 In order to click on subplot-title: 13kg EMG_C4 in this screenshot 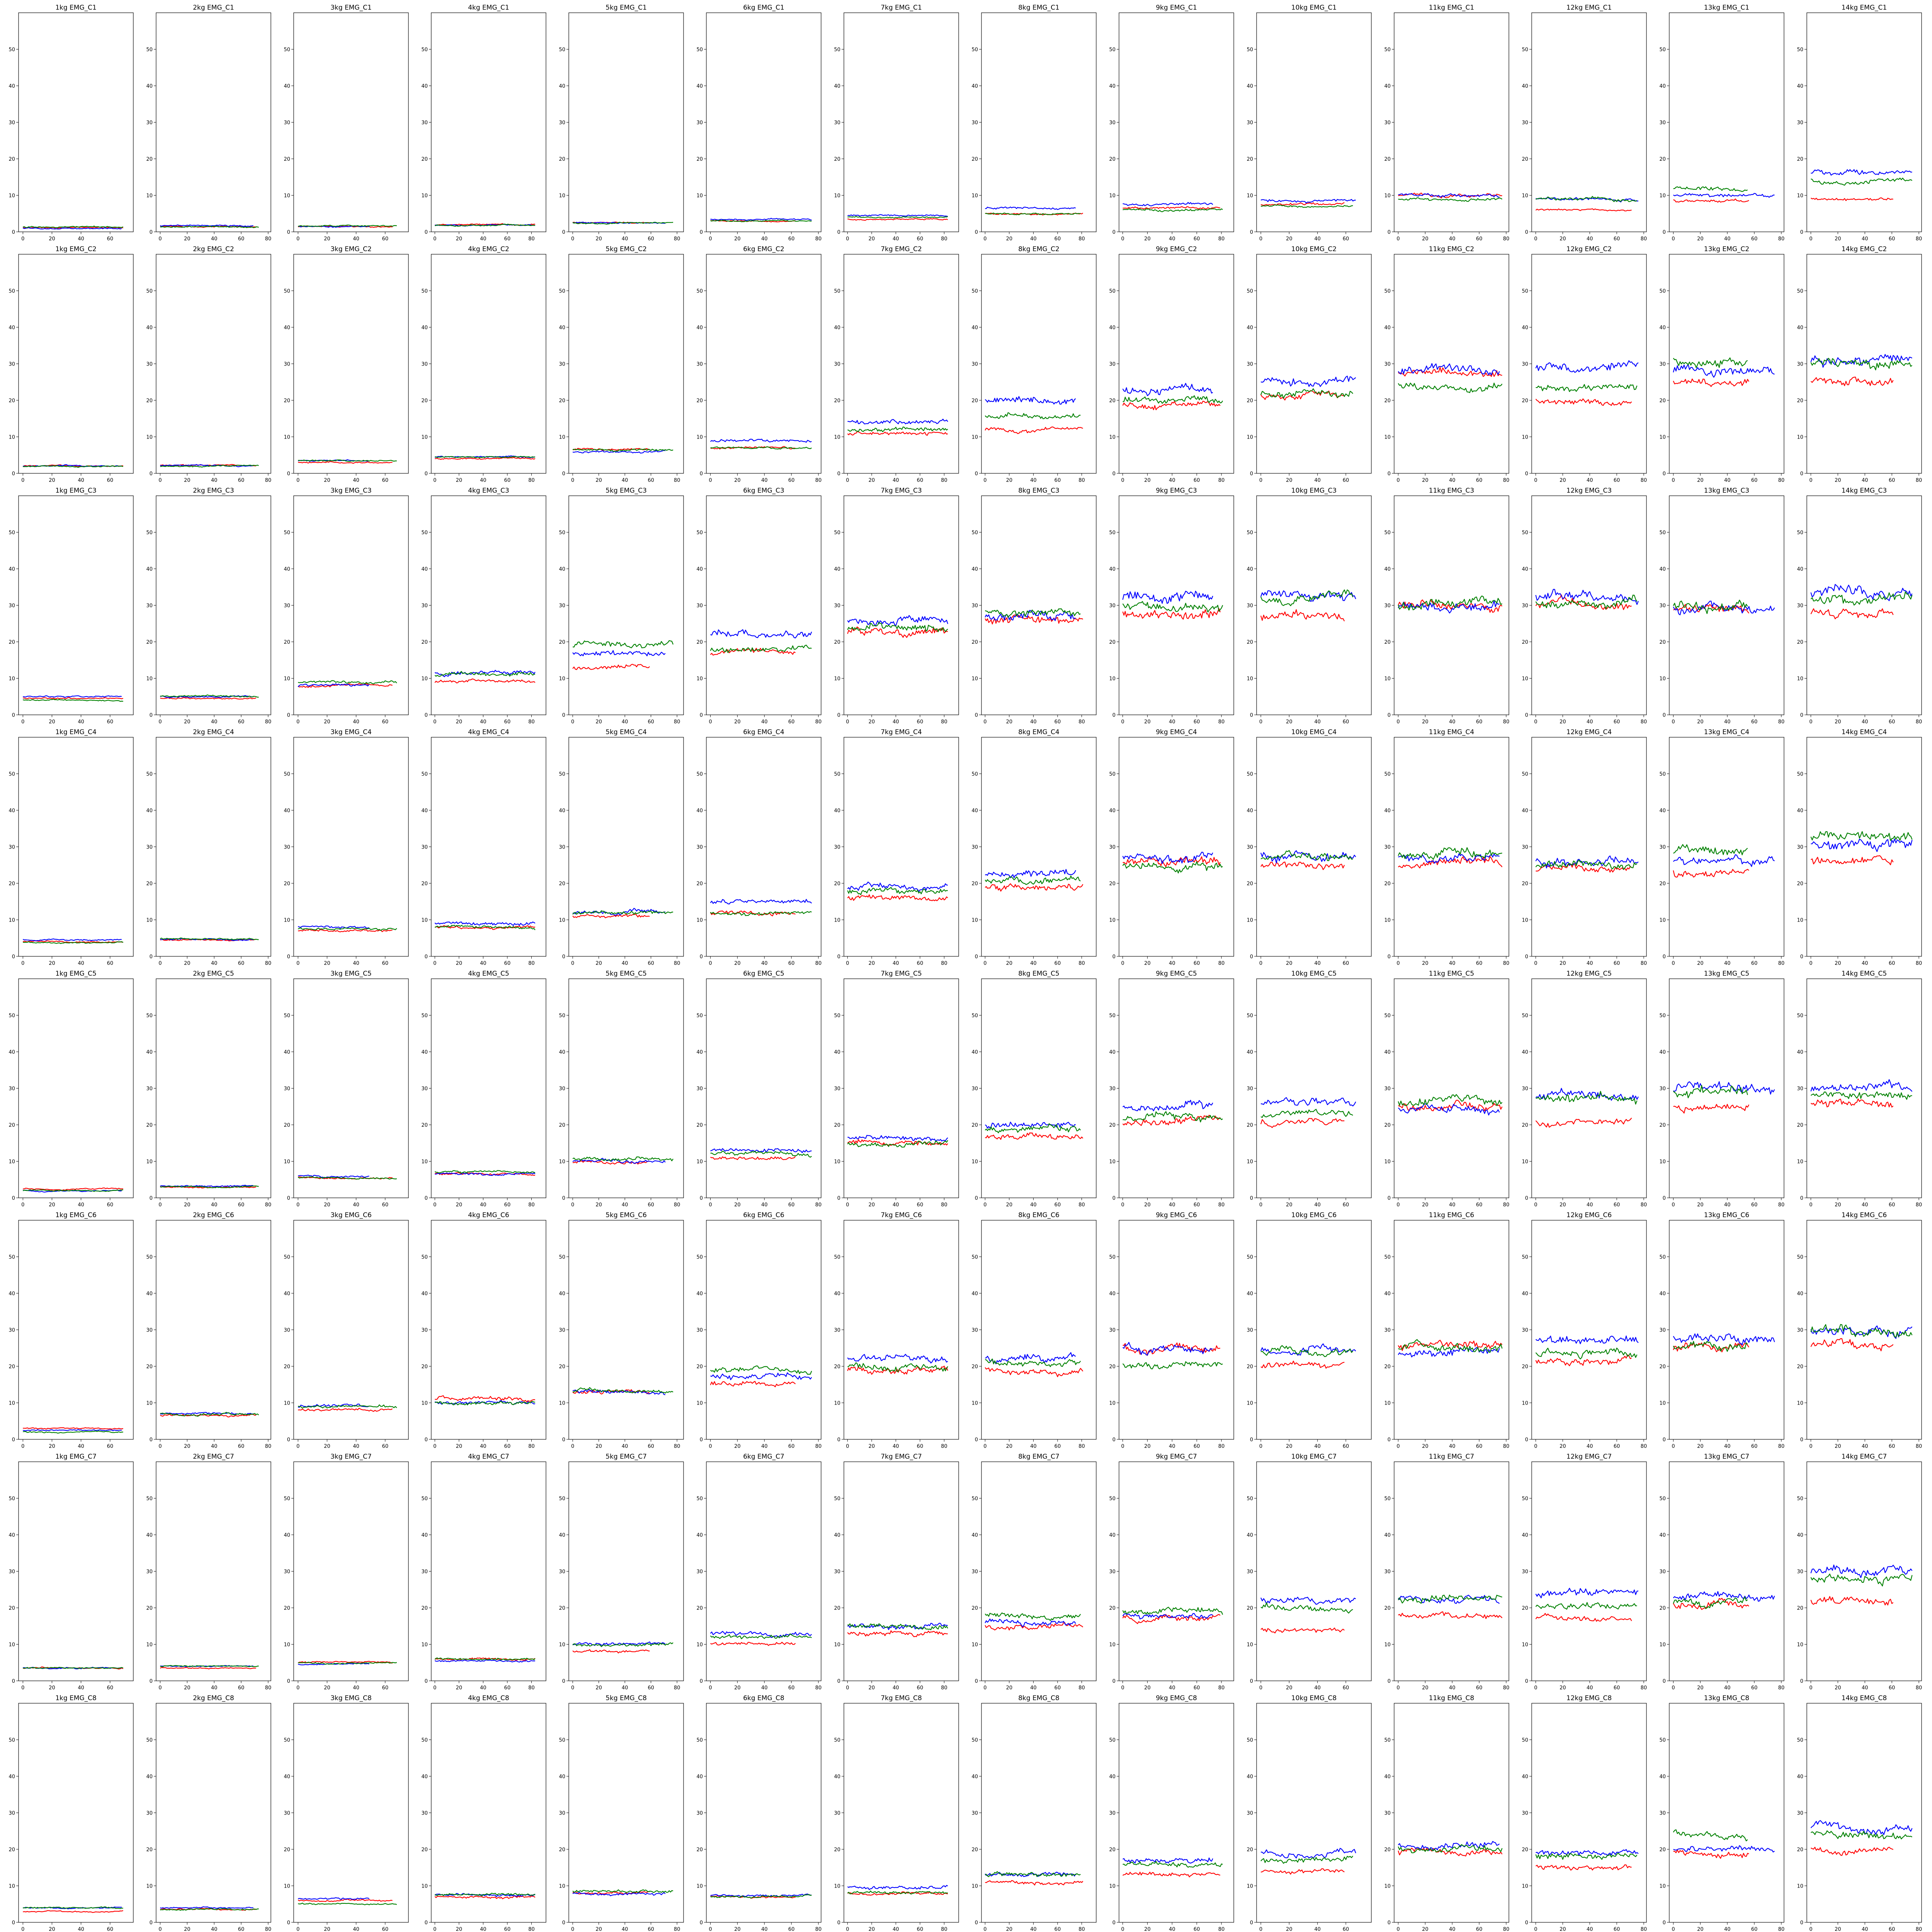, I will do `click(1727, 732)`.